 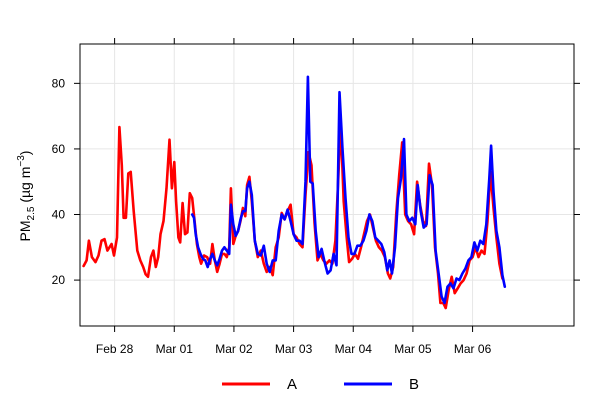 What do you see at coordinates (59, 149) in the screenshot?
I see `y-tick-label: 60` at bounding box center [59, 149].